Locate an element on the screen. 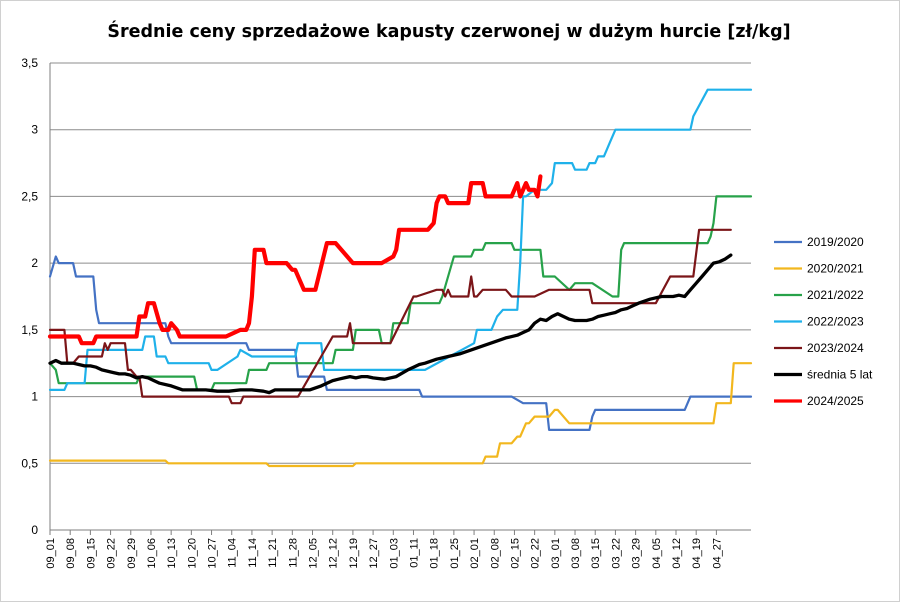 The height and width of the screenshot is (602, 900). x-tick-label: 10_06 is located at coordinates (152, 553).